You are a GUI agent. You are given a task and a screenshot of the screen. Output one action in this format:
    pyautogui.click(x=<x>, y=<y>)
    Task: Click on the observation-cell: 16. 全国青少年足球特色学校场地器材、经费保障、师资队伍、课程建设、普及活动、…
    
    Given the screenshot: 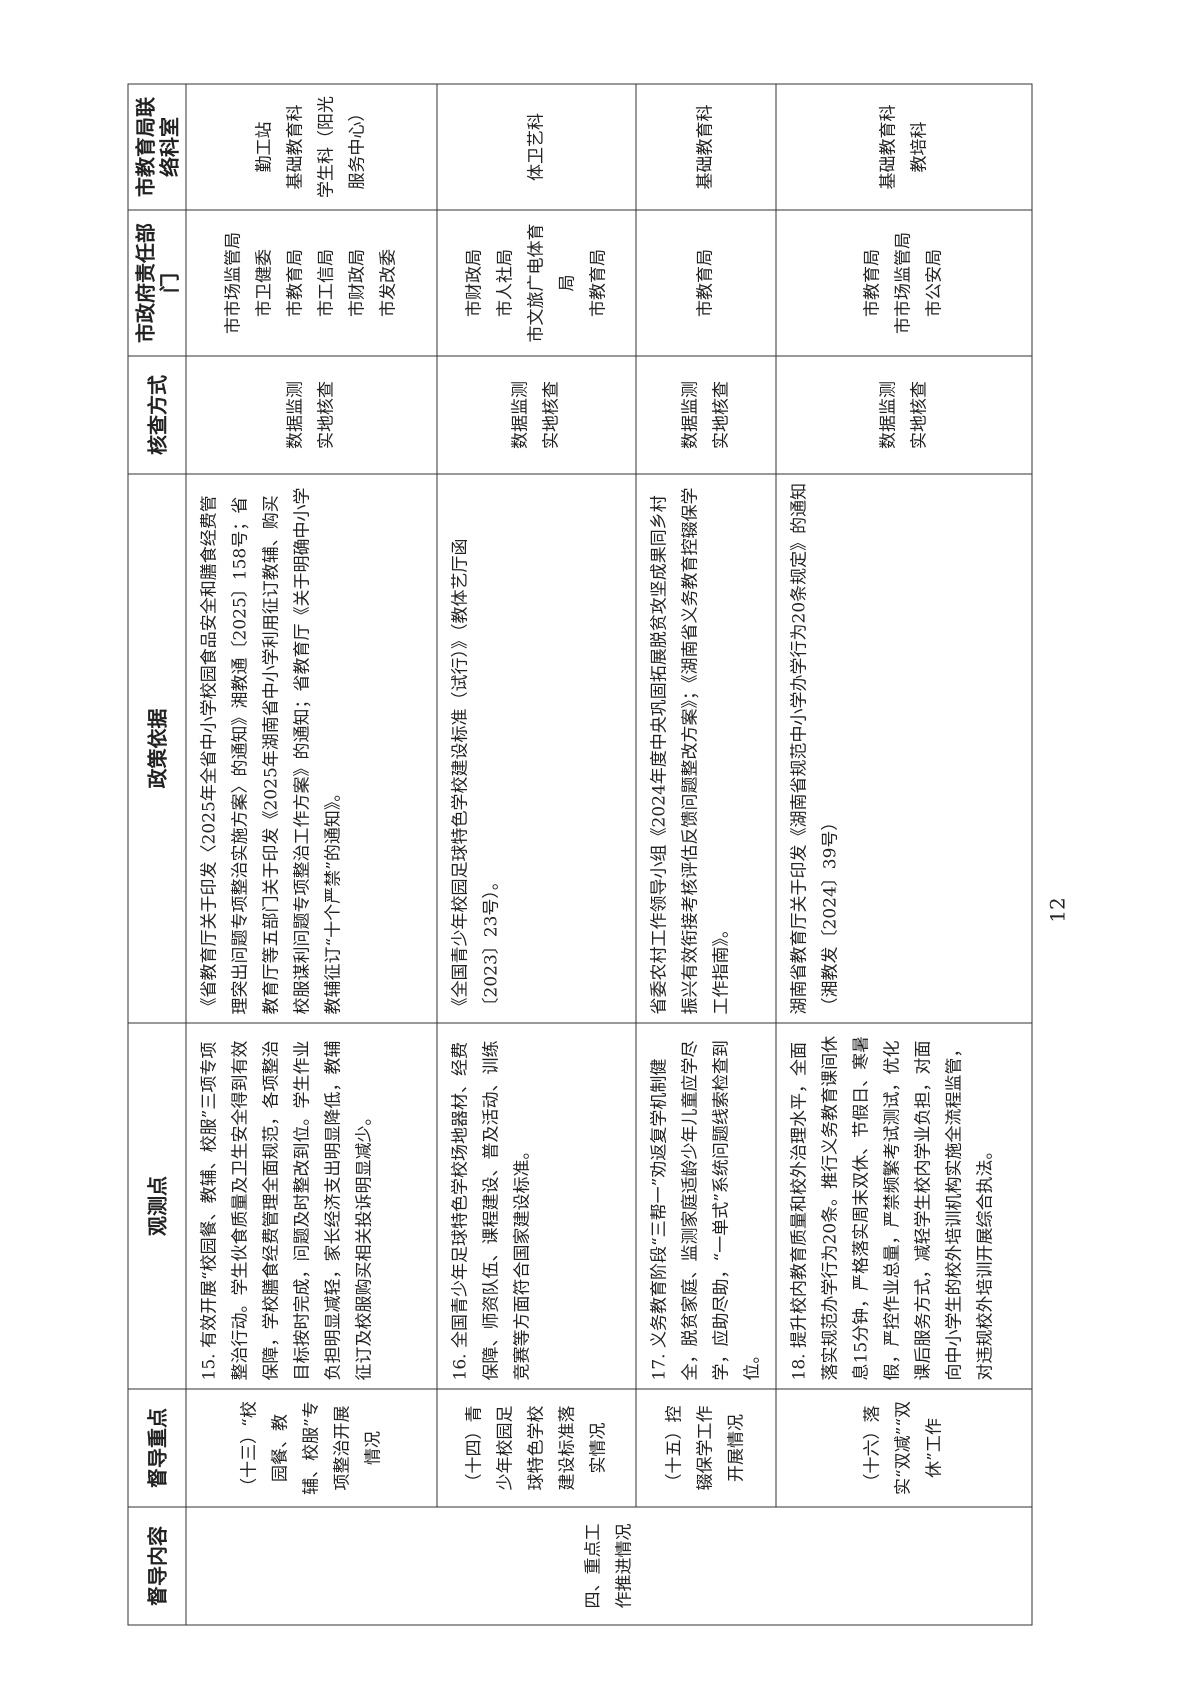 What is the action you would take?
    pyautogui.click(x=536, y=1205)
    